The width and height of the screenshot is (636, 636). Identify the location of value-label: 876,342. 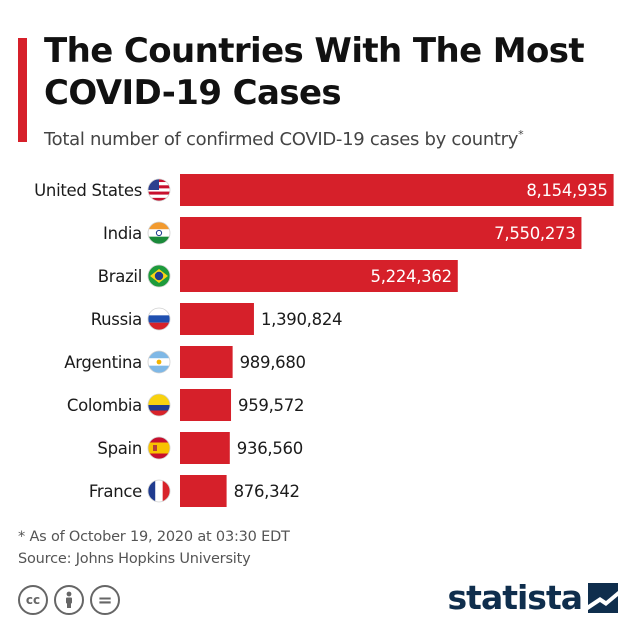
(267, 491).